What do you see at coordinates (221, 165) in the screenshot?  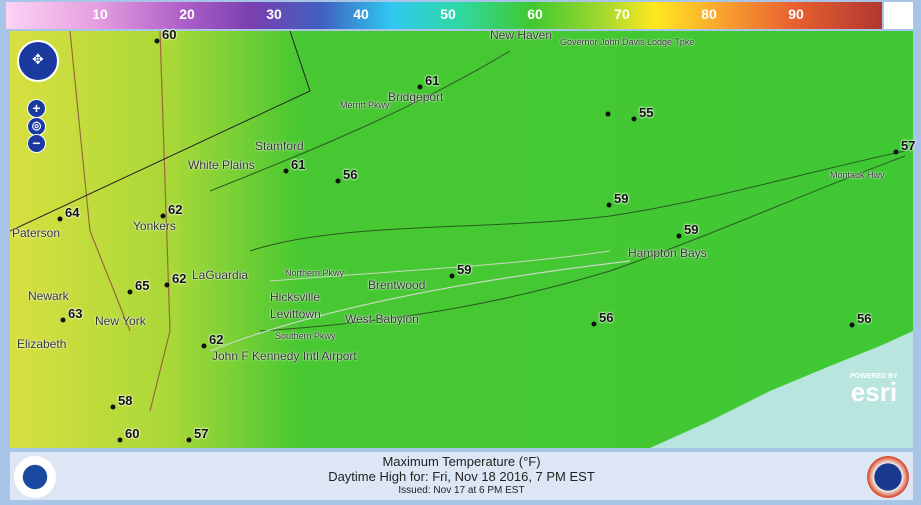 I see `place-label: White Plains` at bounding box center [221, 165].